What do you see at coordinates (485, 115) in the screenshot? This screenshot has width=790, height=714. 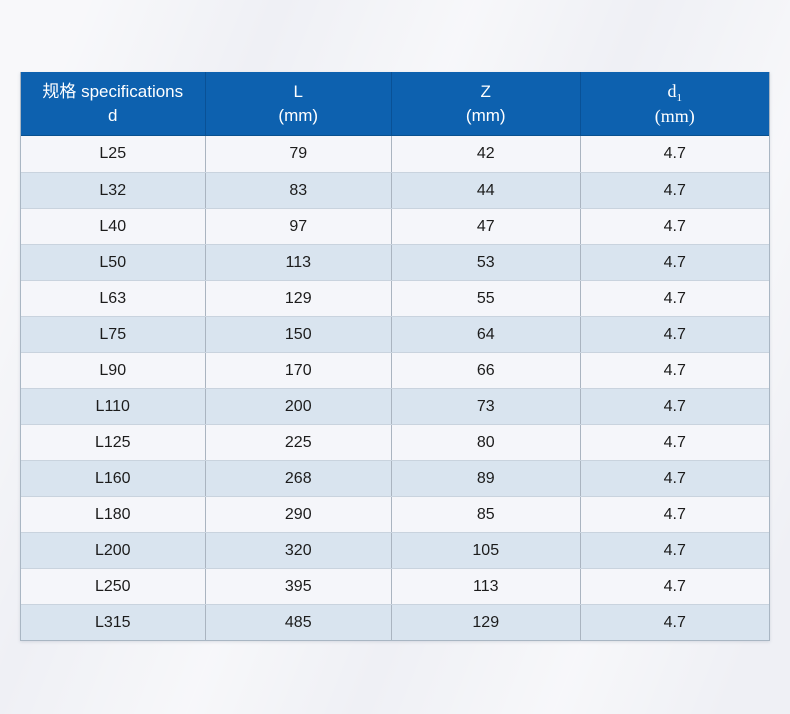 I see `header-z-unit: (mm)` at bounding box center [485, 115].